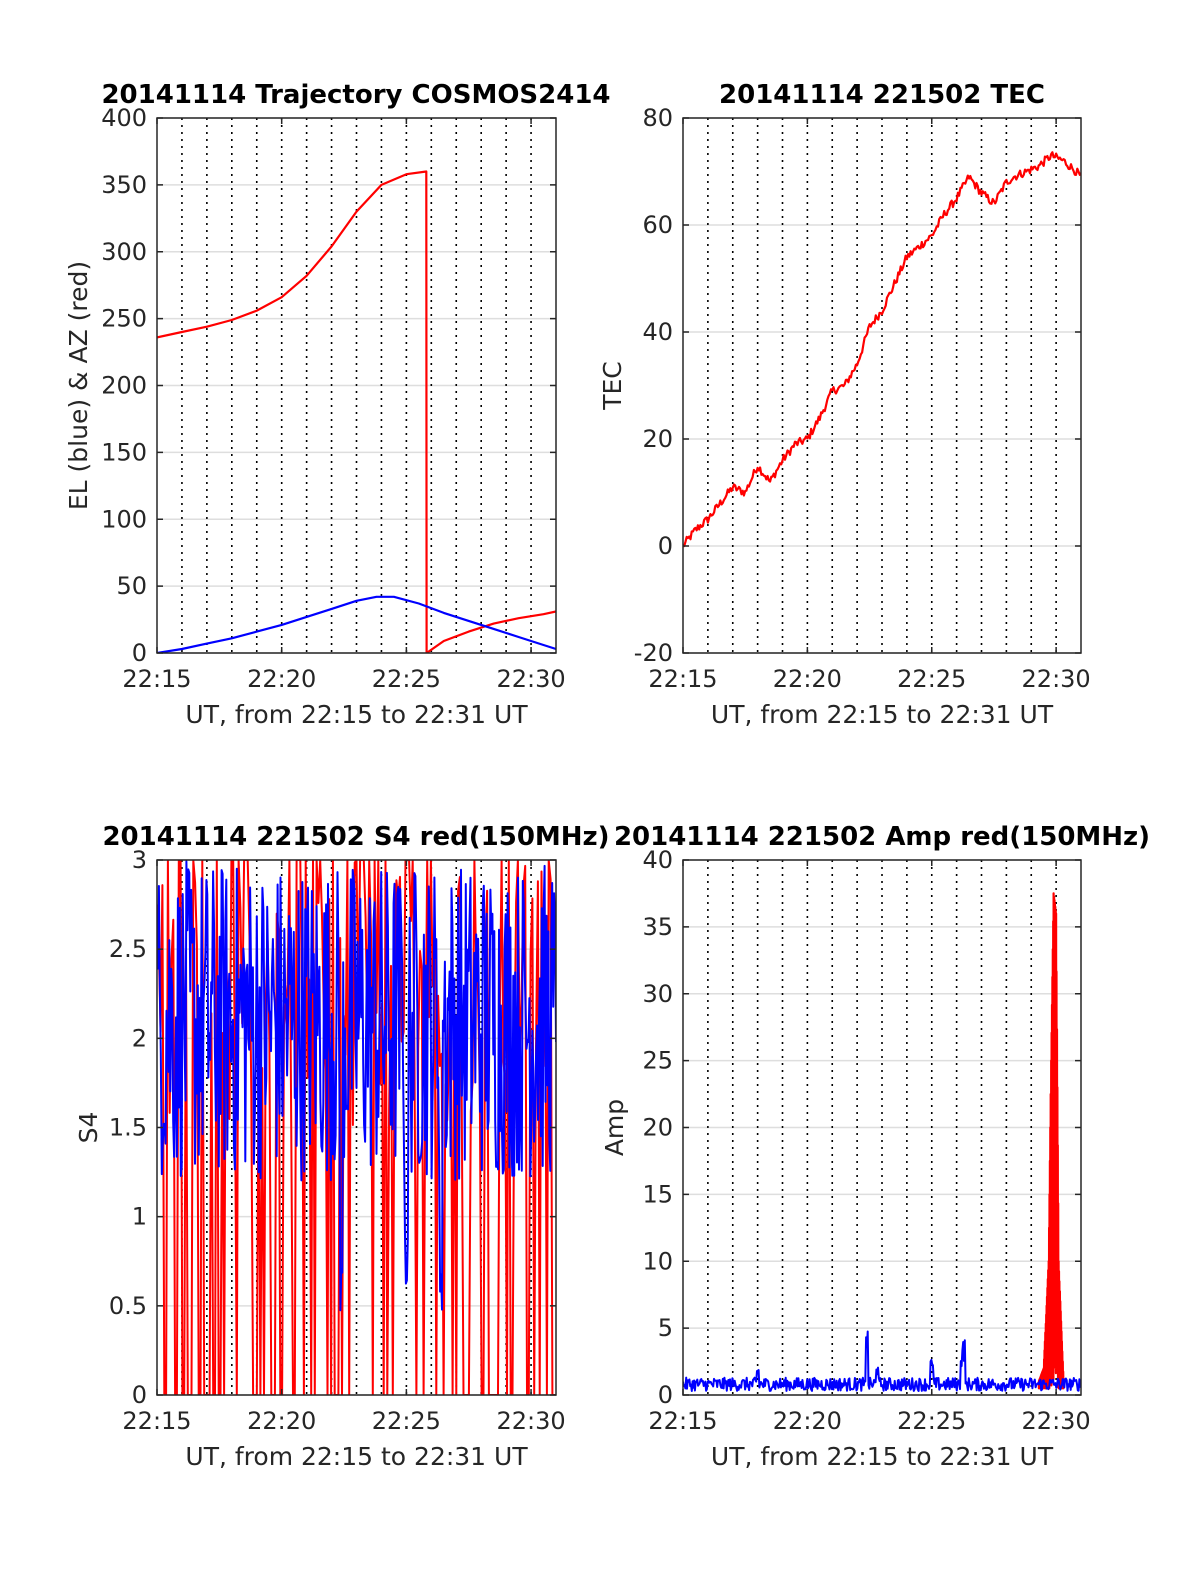 This screenshot has width=1200, height=1575. I want to click on chart-title: 20141114 221502 Amp red(150MHz), so click(882, 837).